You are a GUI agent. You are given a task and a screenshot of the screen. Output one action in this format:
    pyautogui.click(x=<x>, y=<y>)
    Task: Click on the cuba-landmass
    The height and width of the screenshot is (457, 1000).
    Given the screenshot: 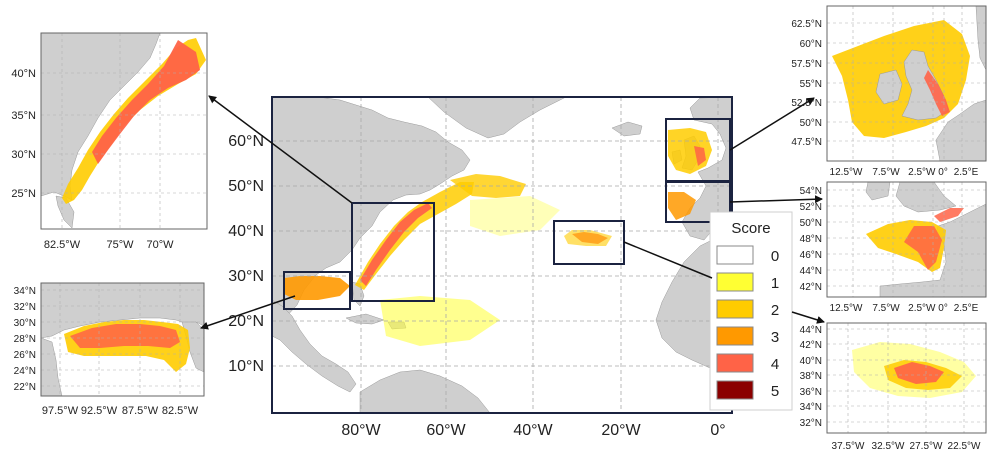 What is the action you would take?
    pyautogui.click(x=365, y=319)
    